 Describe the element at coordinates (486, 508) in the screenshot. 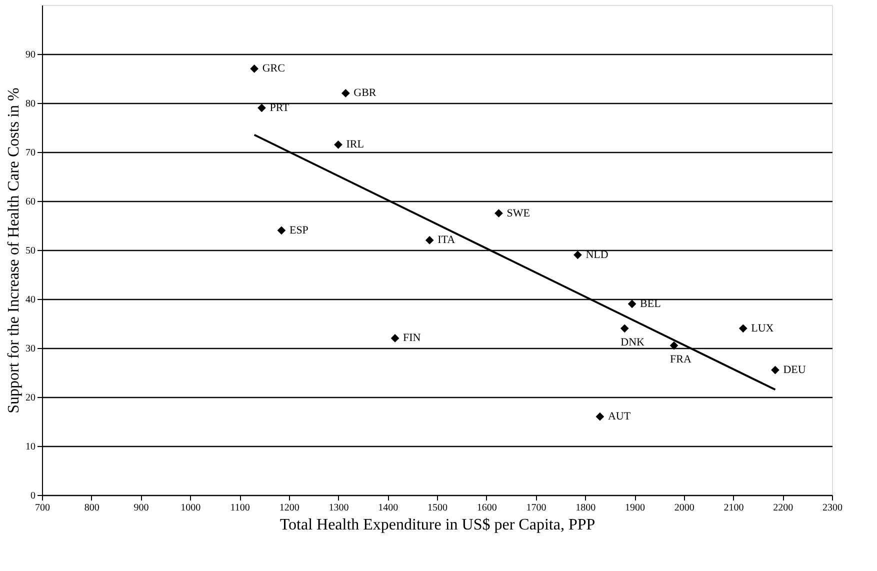

I see `x-tick-label: 1600` at that location.